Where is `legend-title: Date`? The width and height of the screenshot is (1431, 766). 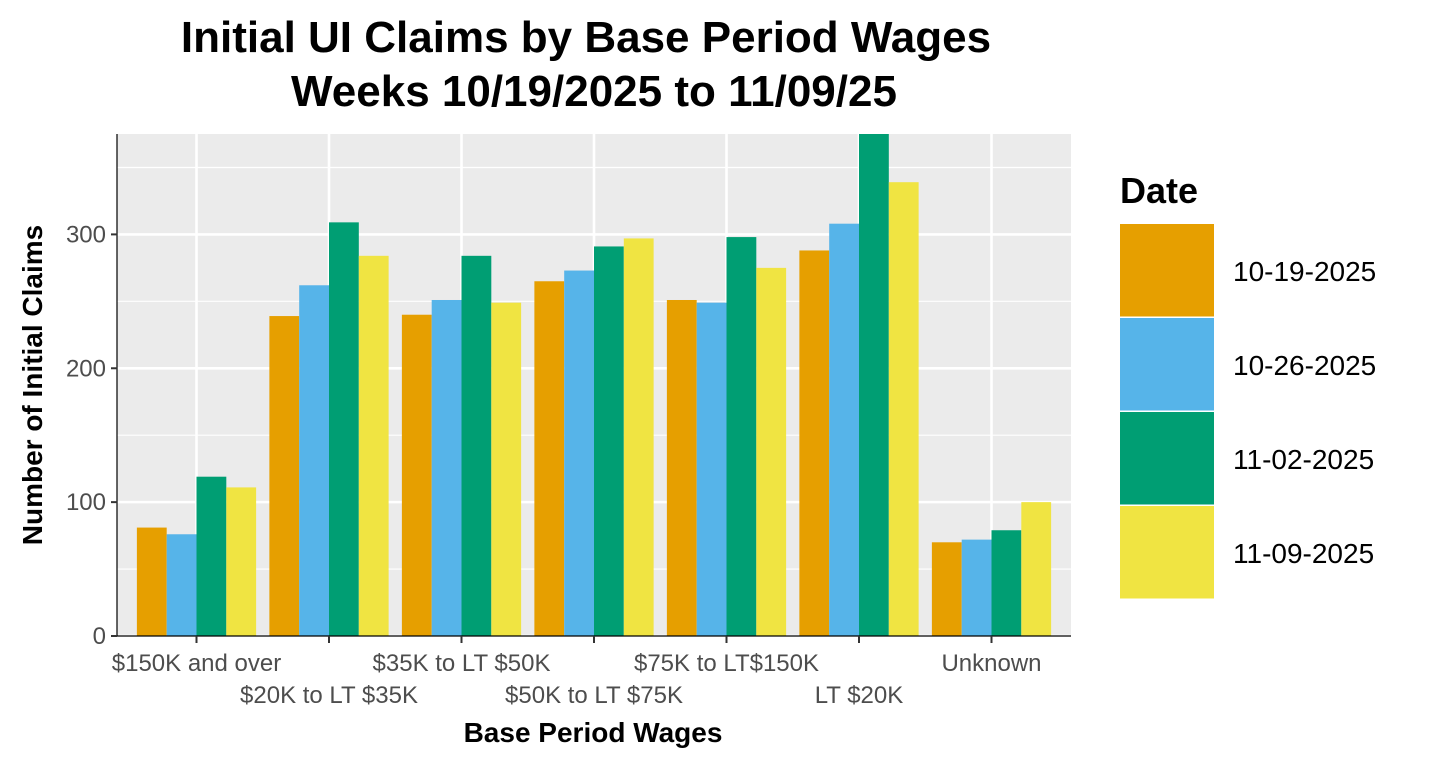 legend-title: Date is located at coordinates (1159, 190).